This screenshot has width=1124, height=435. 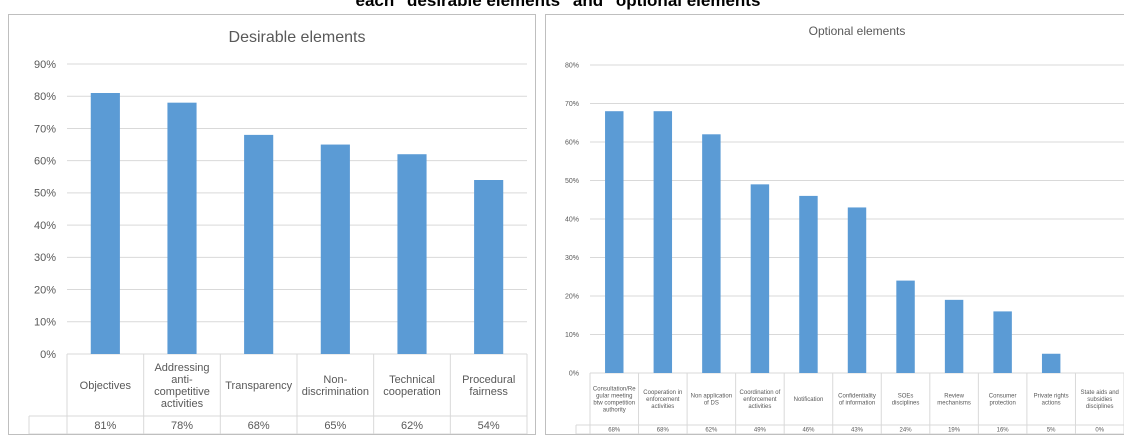 What do you see at coordinates (488, 380) in the screenshot?
I see `category-label: Procedural` at bounding box center [488, 380].